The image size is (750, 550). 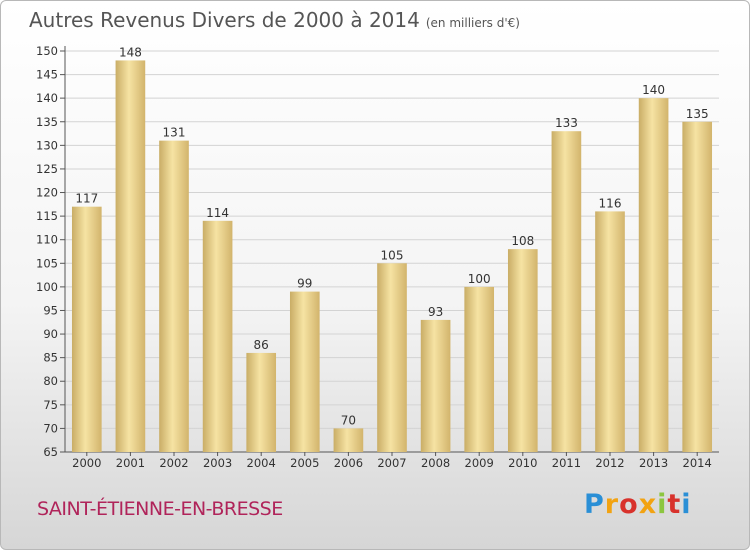 What do you see at coordinates (479, 279) in the screenshot?
I see `bar-value-label: 100` at bounding box center [479, 279].